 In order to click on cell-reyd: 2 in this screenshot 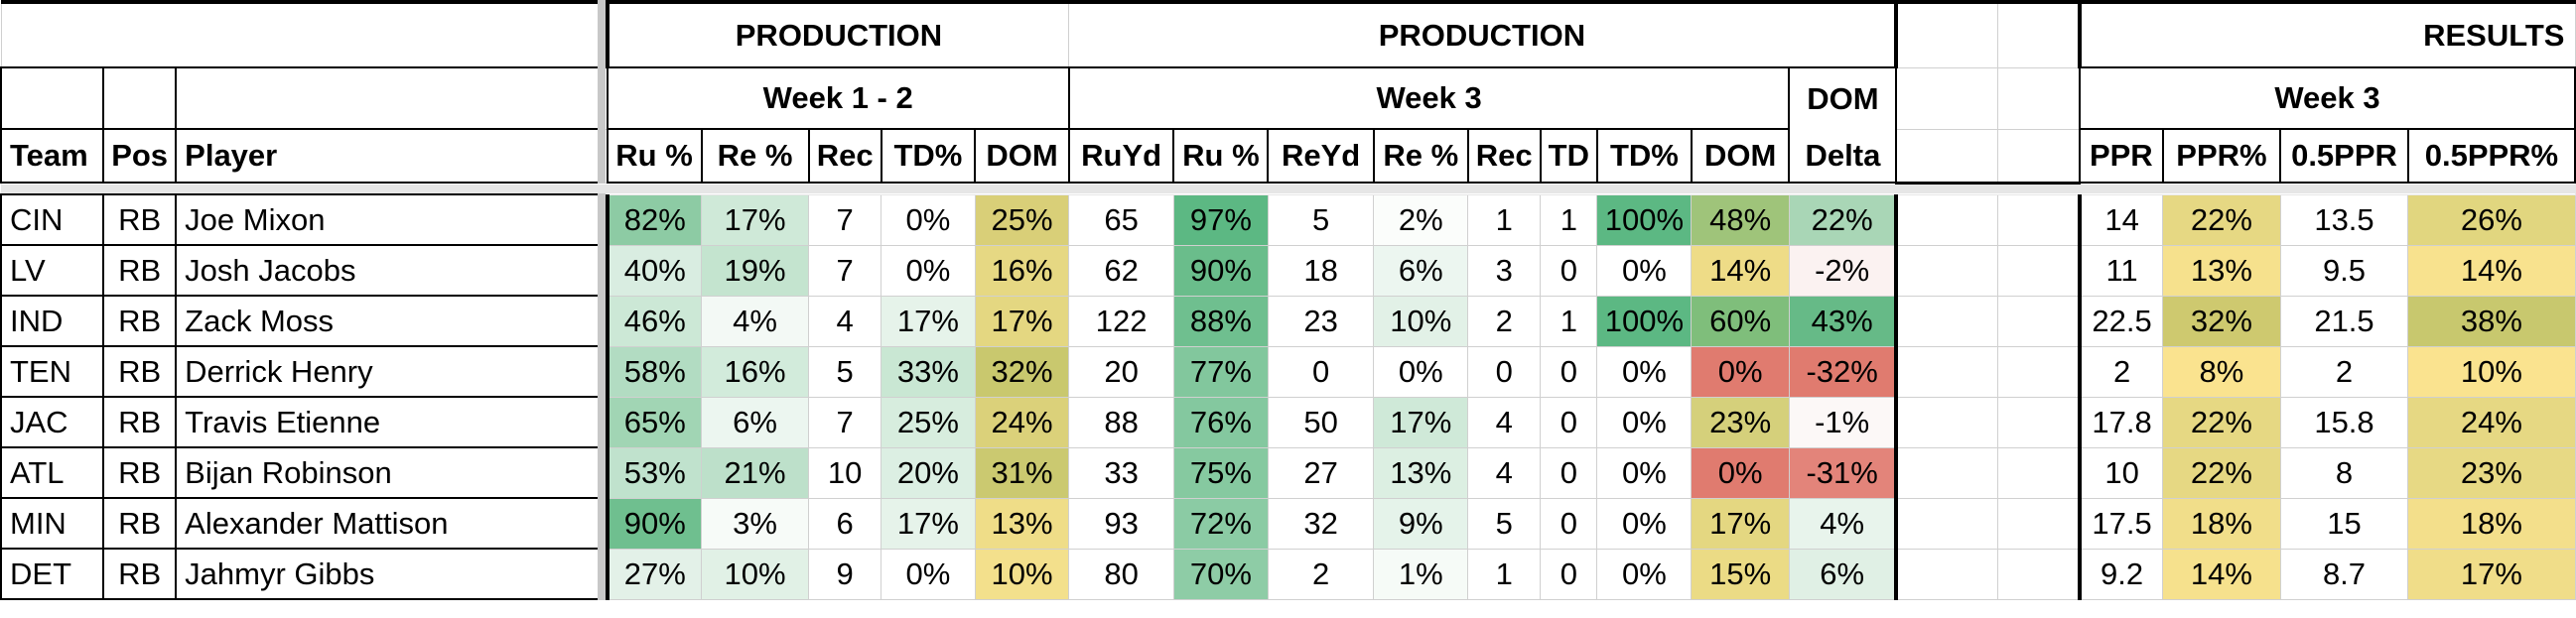, I will do `click(1321, 574)`.